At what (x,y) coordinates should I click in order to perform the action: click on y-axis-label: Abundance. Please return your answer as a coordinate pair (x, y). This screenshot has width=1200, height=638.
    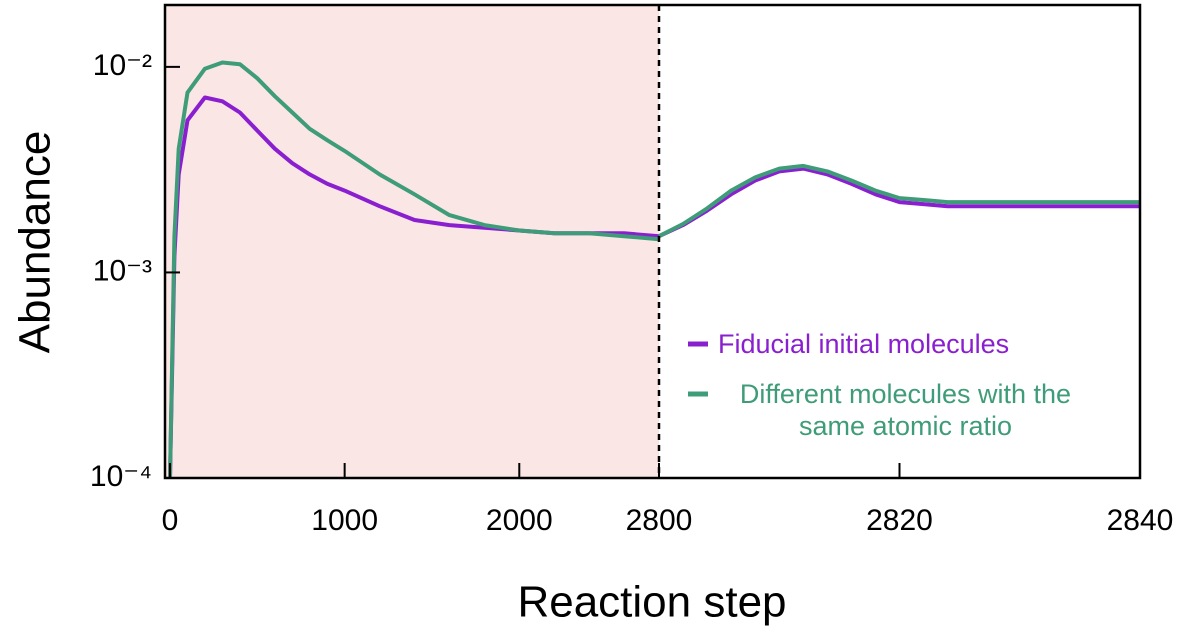
    Looking at the image, I should click on (35, 242).